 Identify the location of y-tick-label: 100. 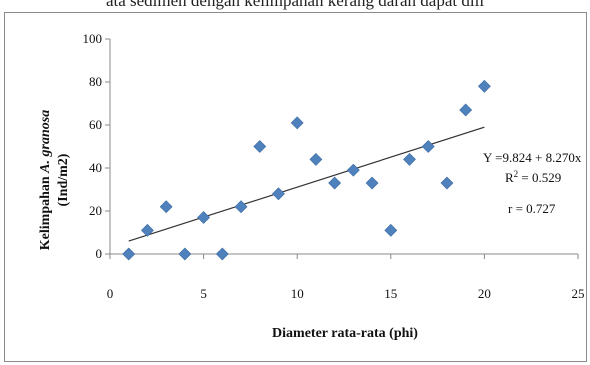
(93, 38).